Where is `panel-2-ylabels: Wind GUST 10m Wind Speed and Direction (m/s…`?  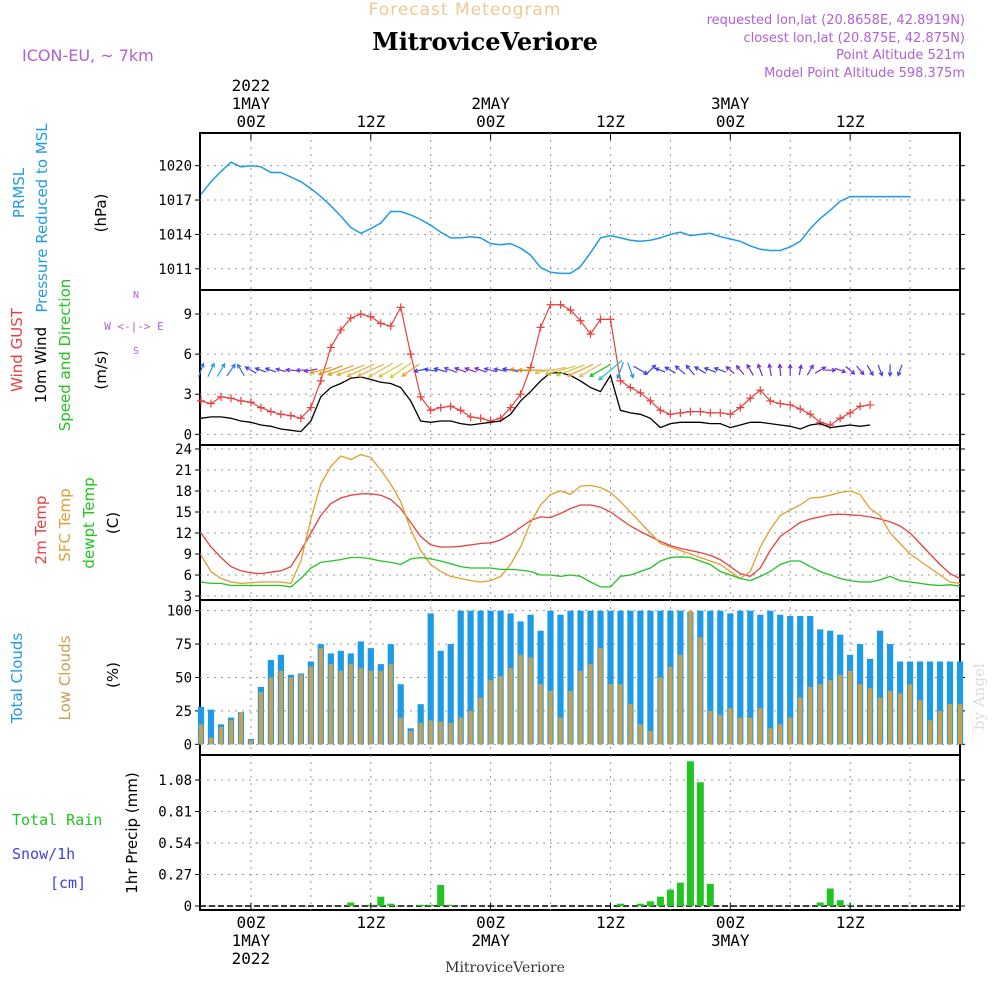 panel-2-ylabels: Wind GUST 10m Wind Speed and Direction (m/s… is located at coordinates (59, 355).